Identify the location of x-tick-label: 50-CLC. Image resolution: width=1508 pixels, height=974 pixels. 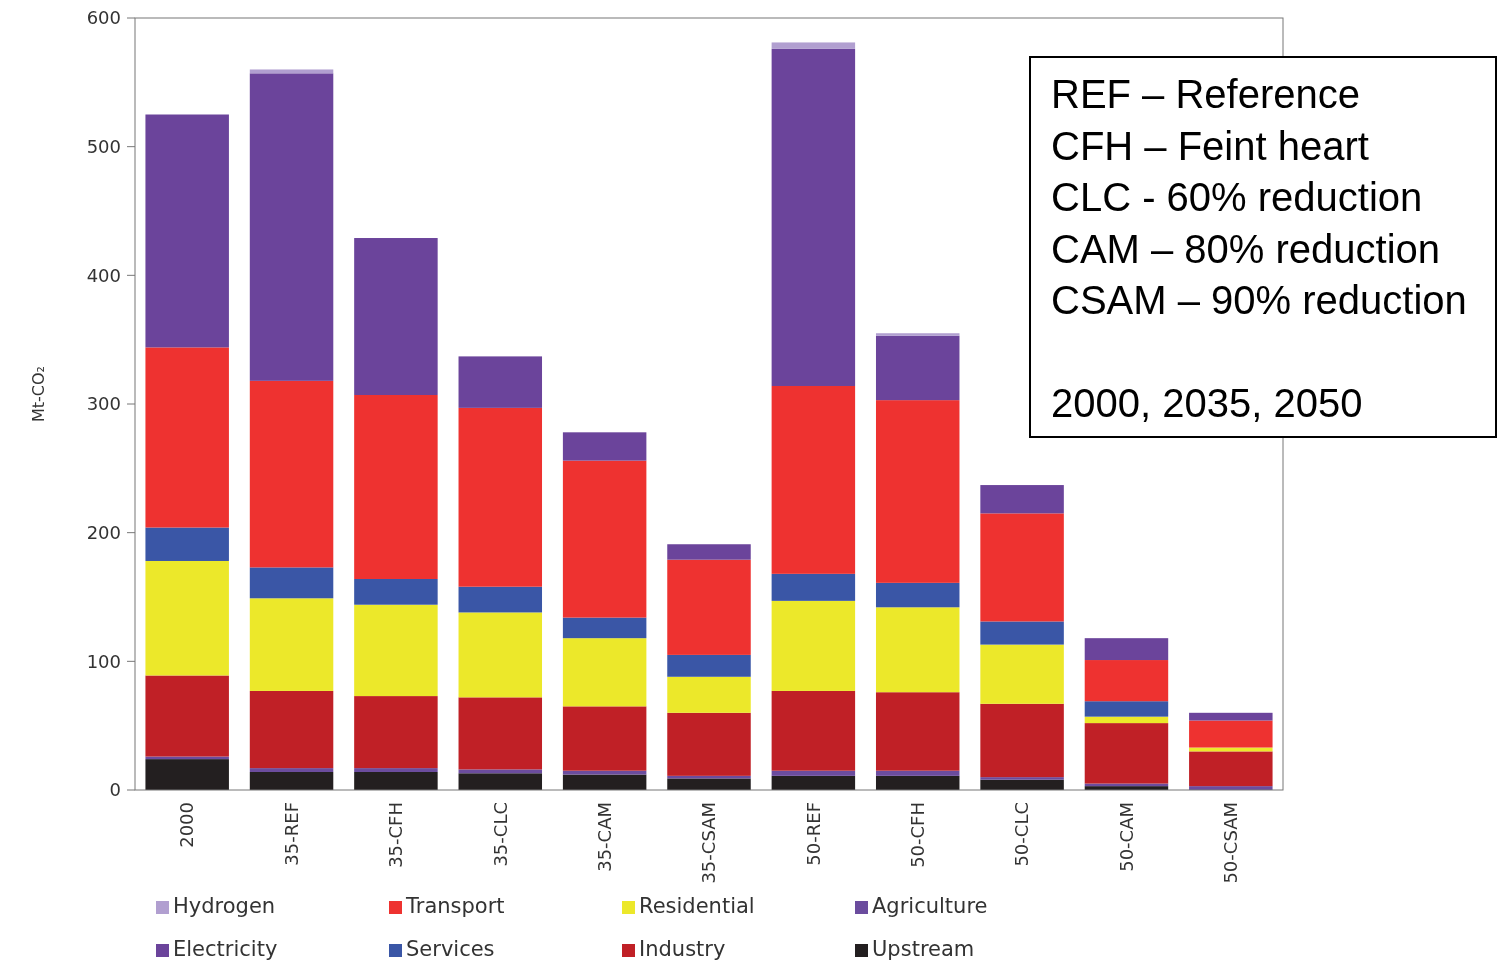
(1022, 834).